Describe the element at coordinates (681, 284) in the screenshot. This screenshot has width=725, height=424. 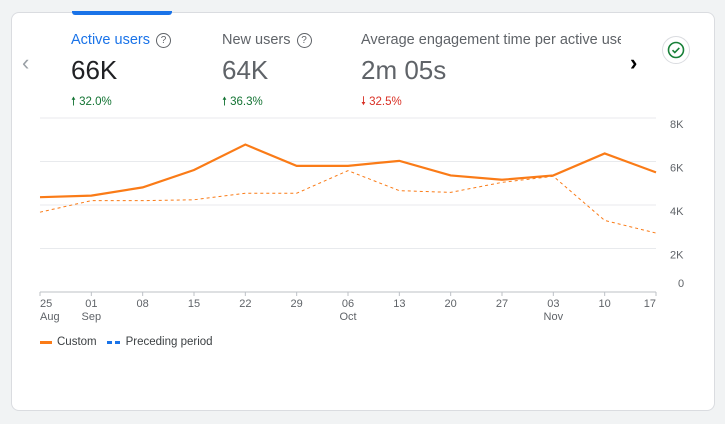
I see `y-tick-label: 0` at that location.